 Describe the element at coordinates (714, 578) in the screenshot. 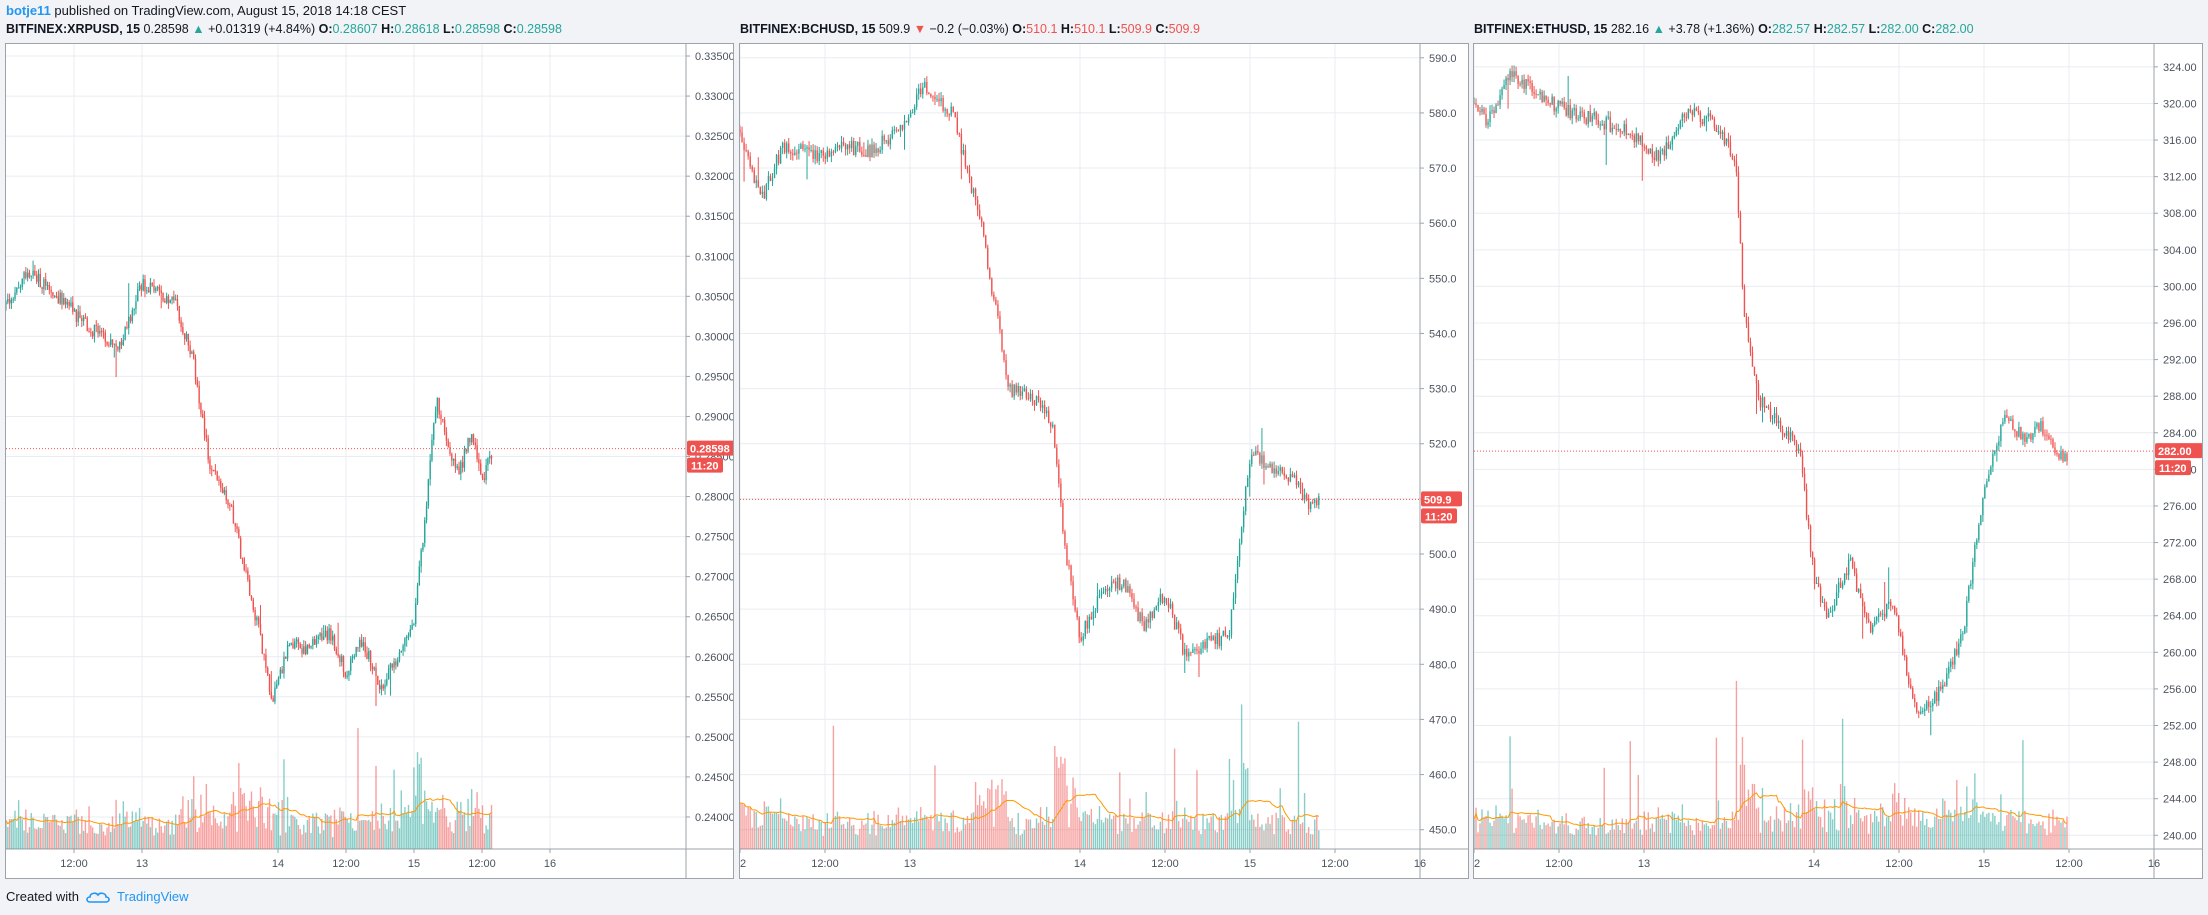

I see `price-tick-label: 0.27000` at that location.